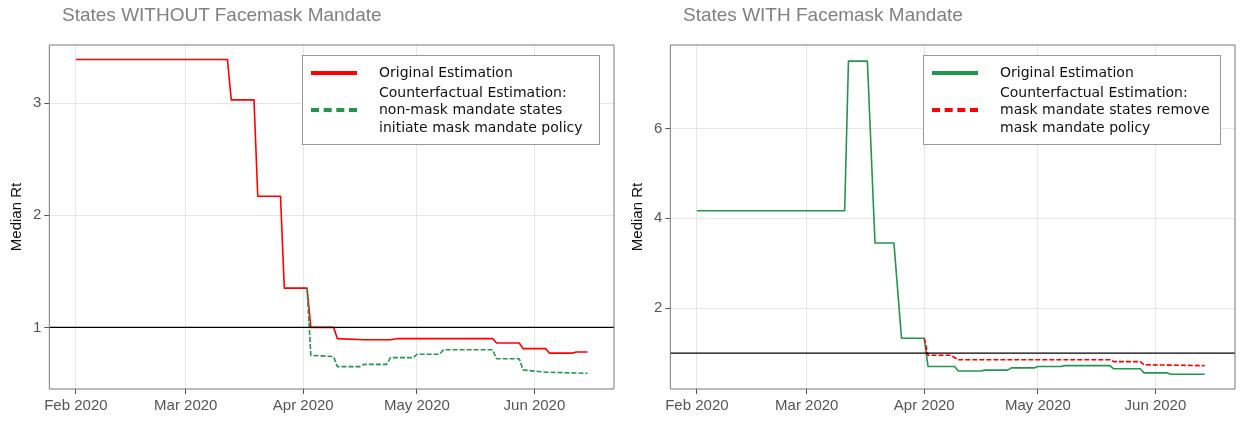 This screenshot has height=424, width=1243. Describe the element at coordinates (658, 127) in the screenshot. I see `y-tick-label: 6` at that location.